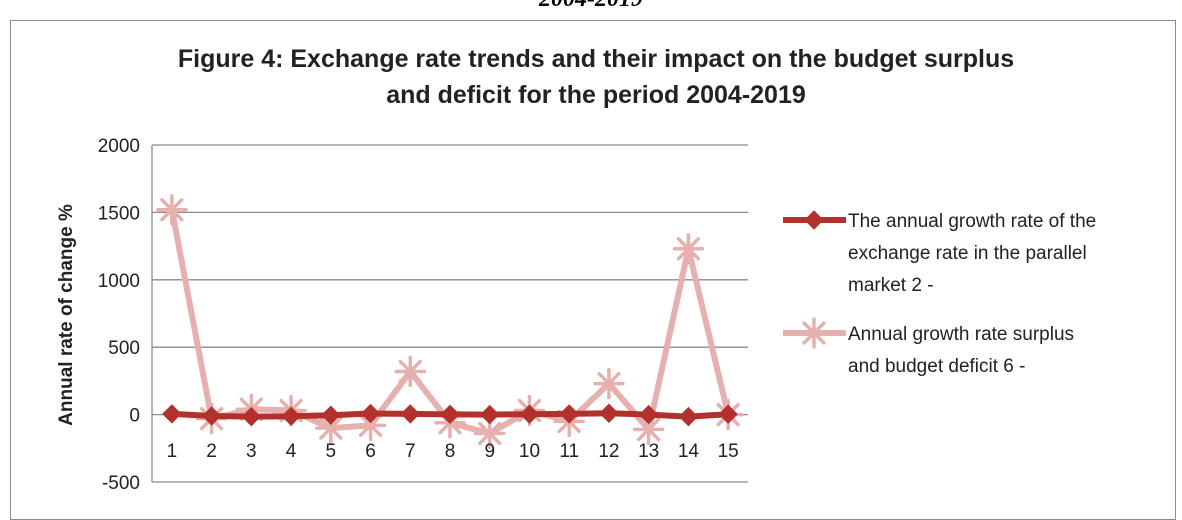 The image size is (1182, 520). I want to click on y-tick-label-3: 500, so click(124, 348).